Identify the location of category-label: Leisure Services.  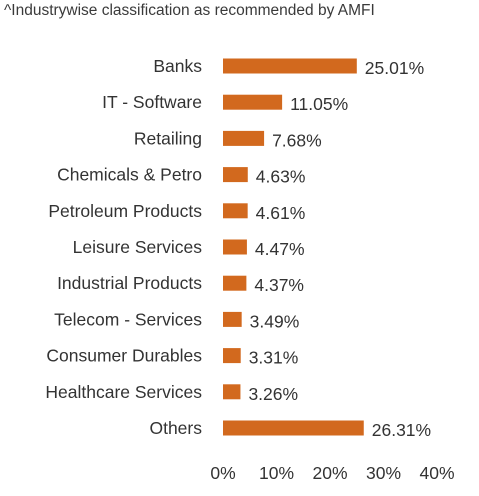
(138, 247).